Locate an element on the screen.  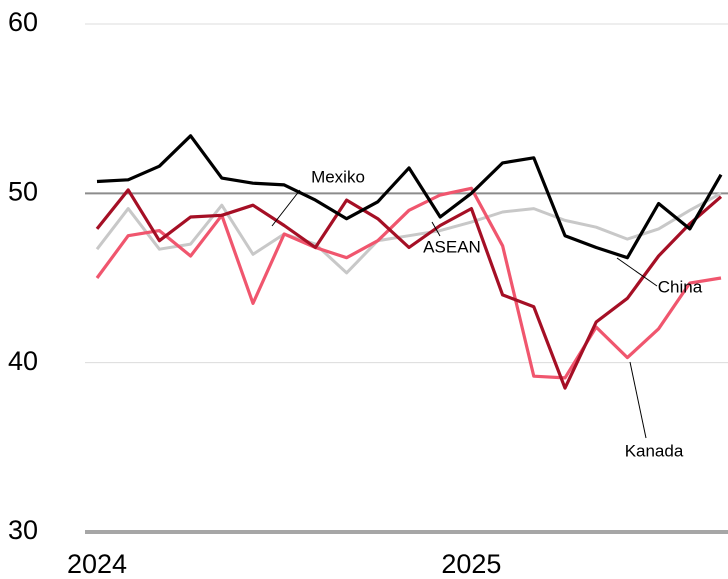
x-tick-label: 2025 is located at coordinates (471, 564).